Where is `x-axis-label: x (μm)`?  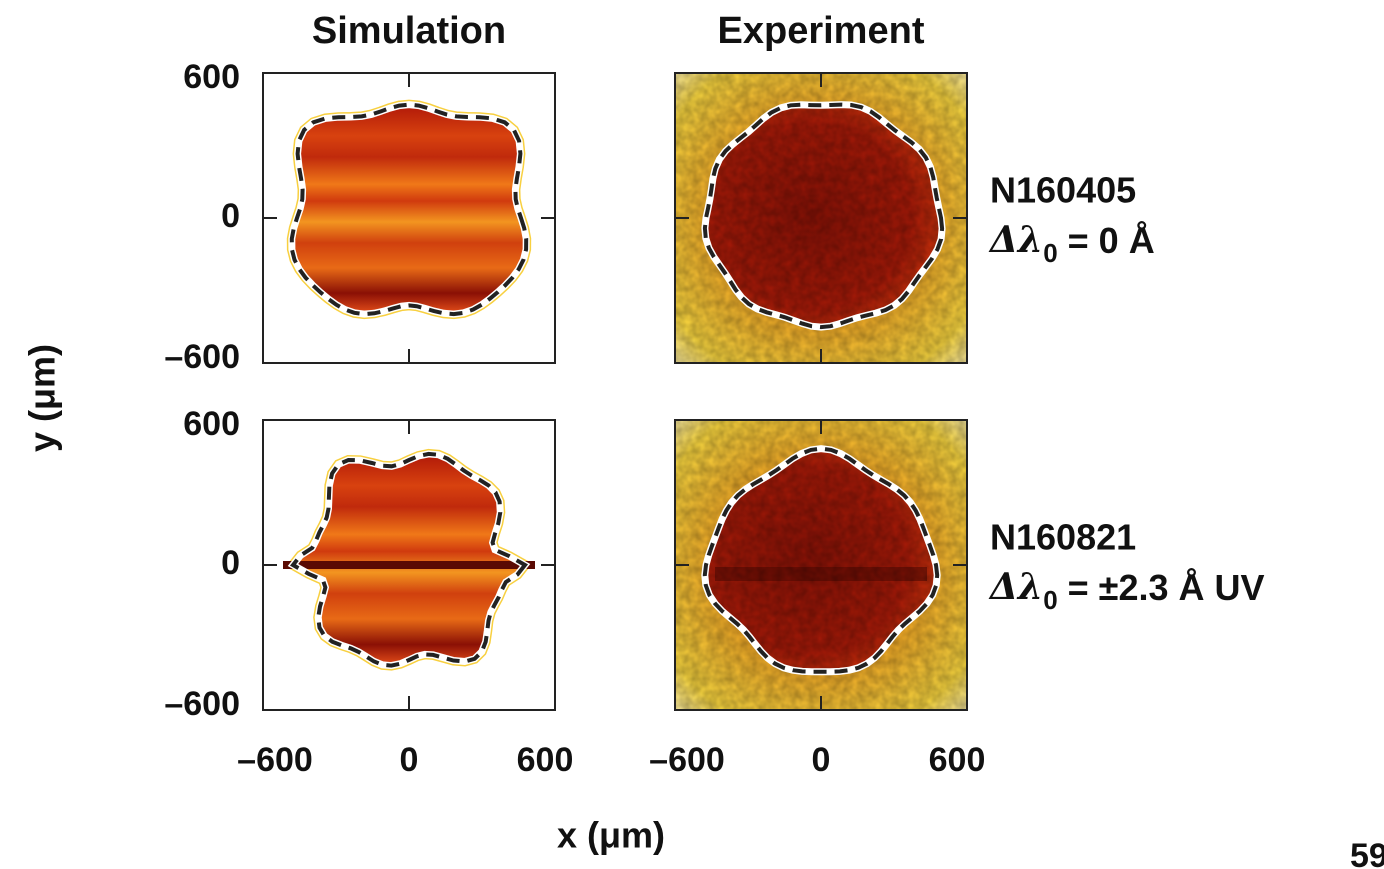
x-axis-label: x (μm) is located at coordinates (611, 835).